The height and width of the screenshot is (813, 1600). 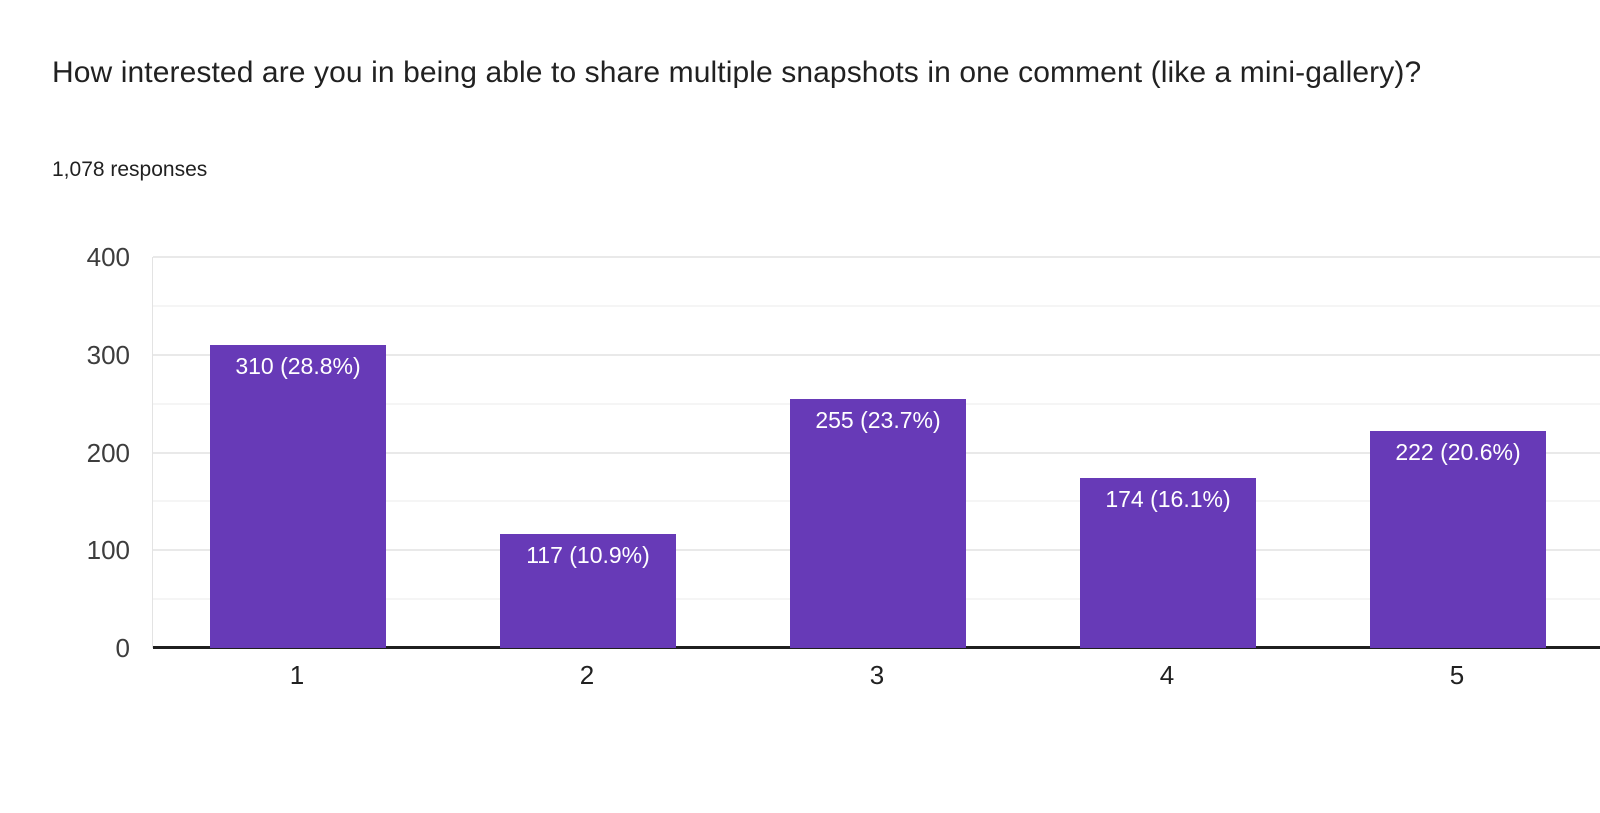 What do you see at coordinates (588, 555) in the screenshot?
I see `bar-value-label: 117 (10.9%)` at bounding box center [588, 555].